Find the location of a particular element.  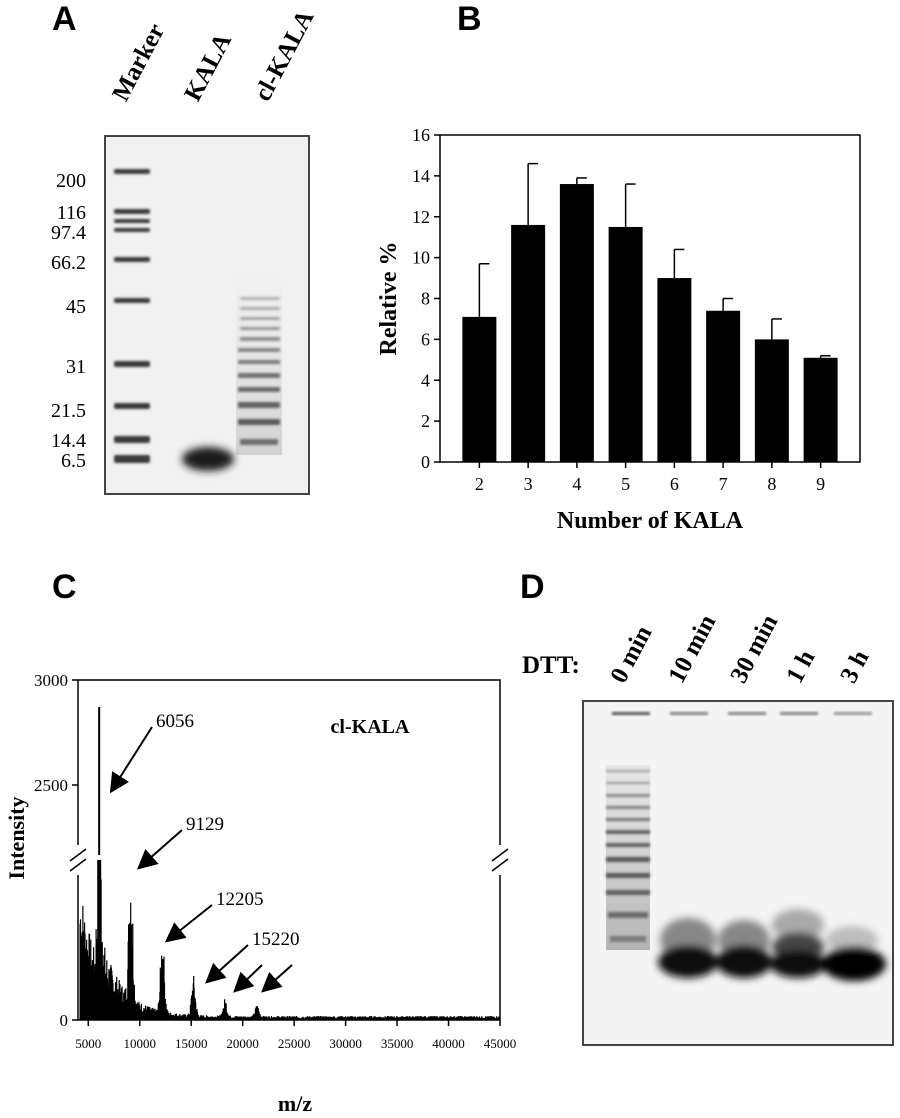

sds-page-gel-a is located at coordinates (207, 315).